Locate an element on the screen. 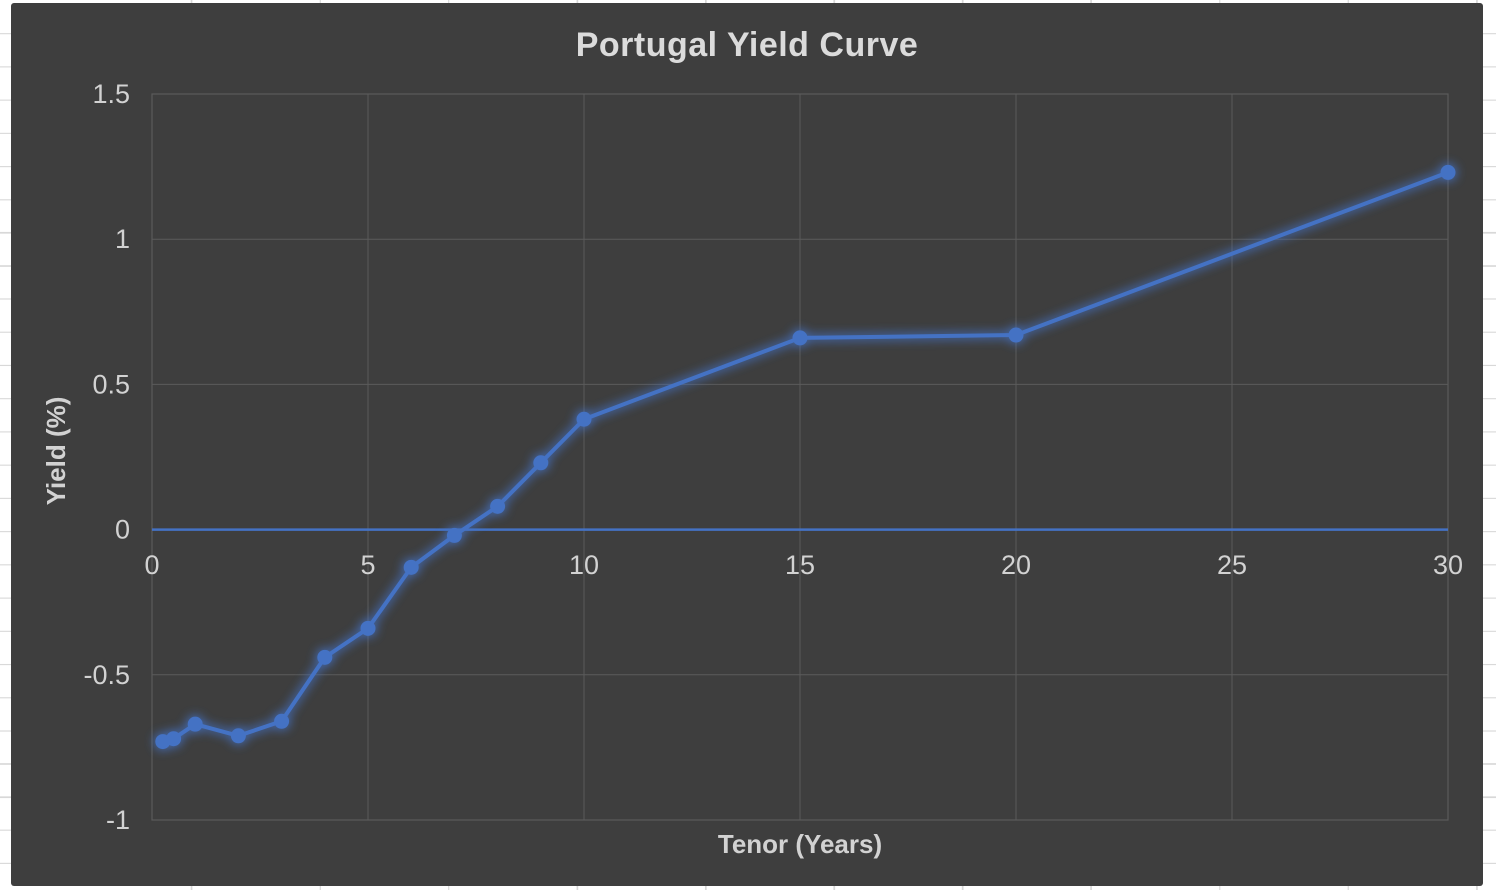 The height and width of the screenshot is (890, 1496). y-tick-label: 1.5 is located at coordinates (111, 94).